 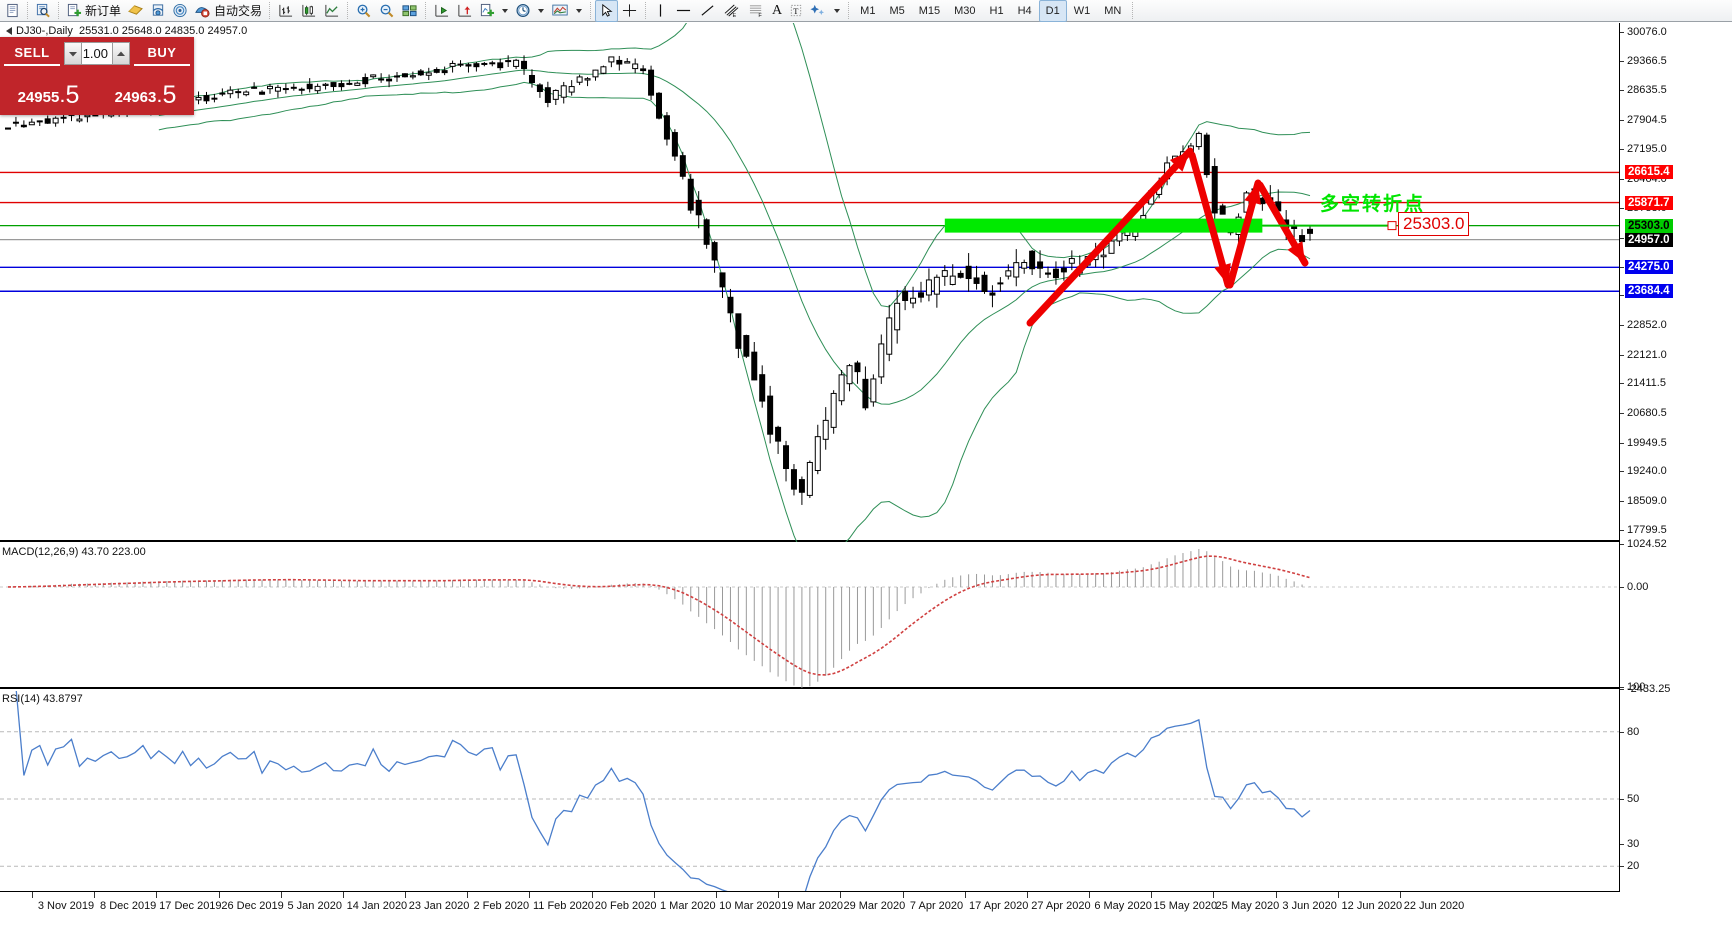 I want to click on octp-price-row: 24955. 5 24963. 5, so click(x=97, y=89).